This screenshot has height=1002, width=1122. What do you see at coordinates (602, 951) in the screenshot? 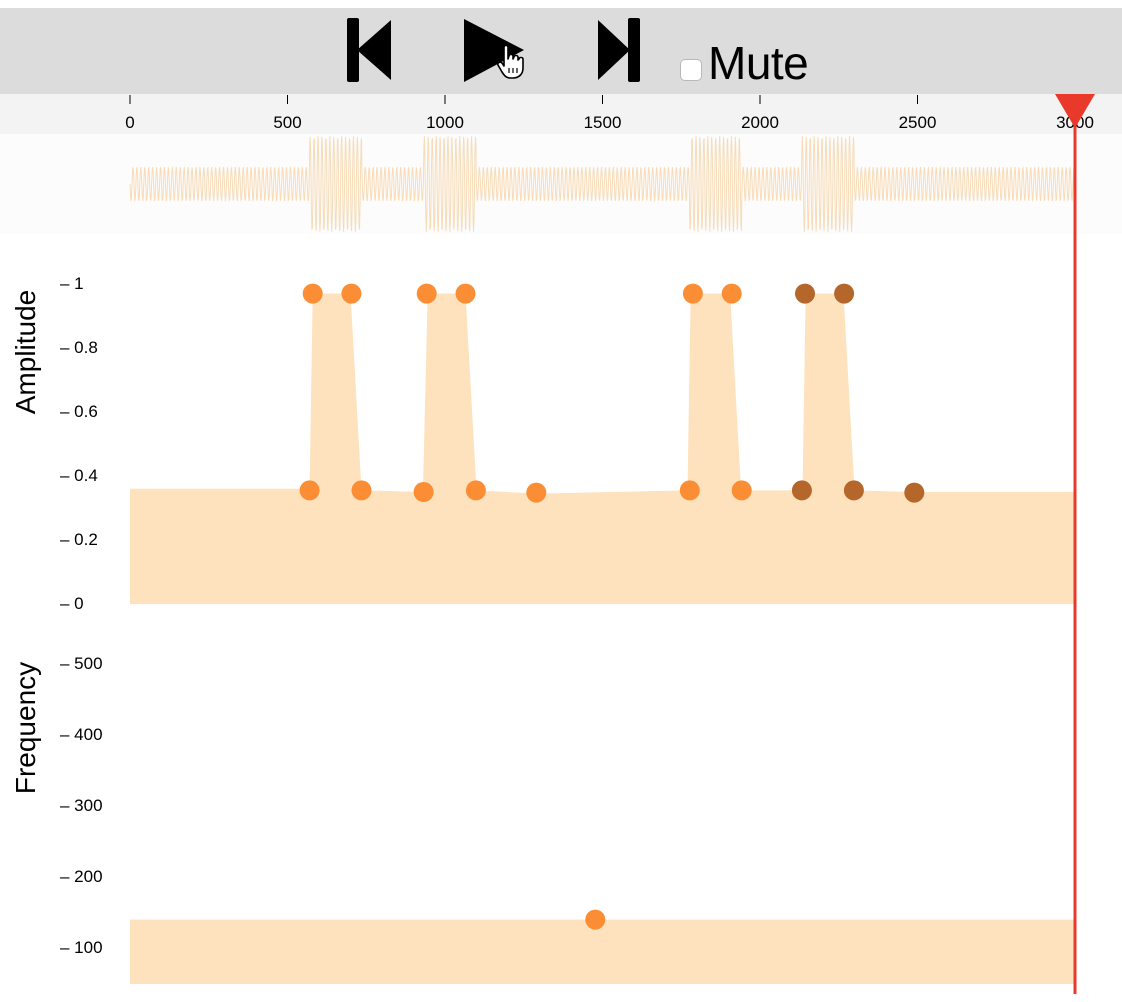
I see `frequency-envelope-area` at bounding box center [602, 951].